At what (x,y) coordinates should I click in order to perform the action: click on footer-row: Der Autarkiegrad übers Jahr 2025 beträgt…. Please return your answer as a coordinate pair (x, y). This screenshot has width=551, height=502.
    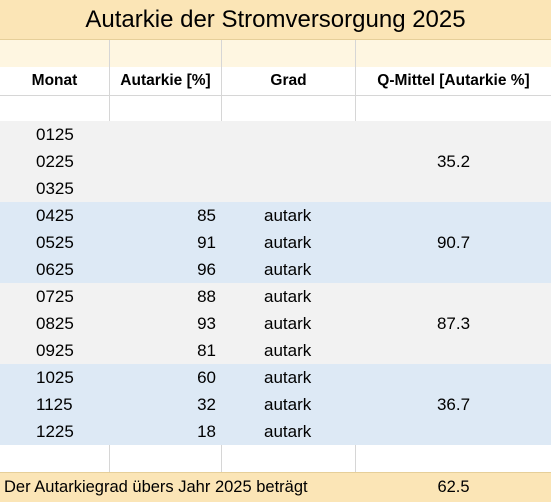
    Looking at the image, I should click on (275, 487).